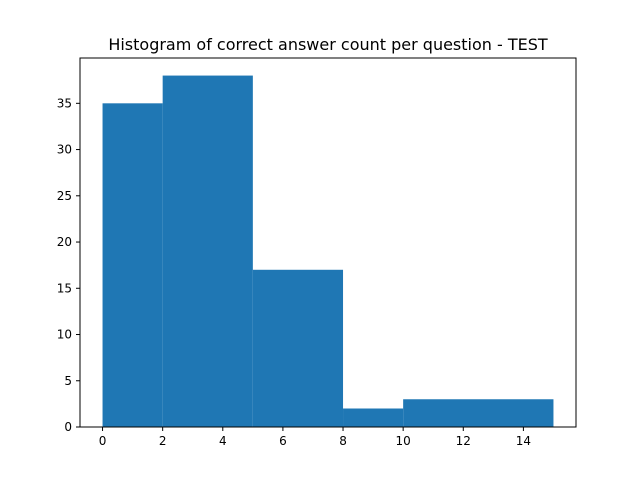 The width and height of the screenshot is (640, 480). I want to click on y-tick-label-6: 30, so click(64, 150).